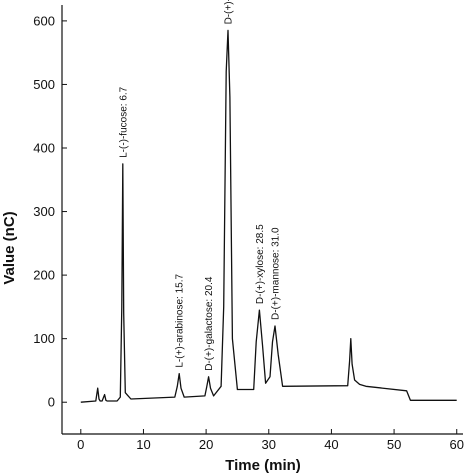 This screenshot has height=474, width=474. I want to click on y-axis-title: Value (nC), so click(9, 247).